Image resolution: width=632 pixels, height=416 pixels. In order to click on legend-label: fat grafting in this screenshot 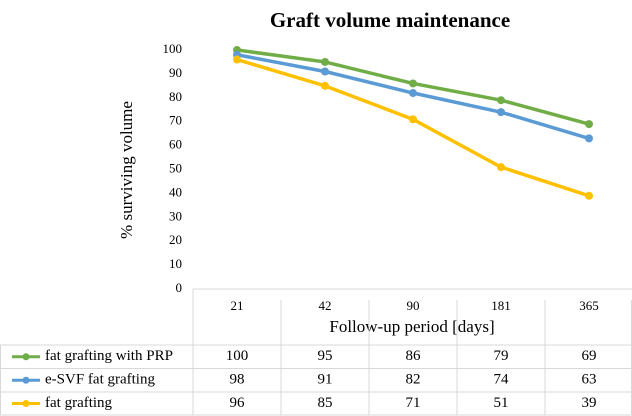, I will do `click(79, 403)`.